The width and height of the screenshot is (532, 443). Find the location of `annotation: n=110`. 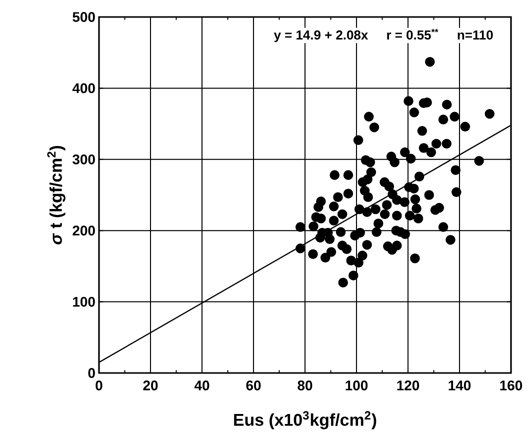

annotation: n=110 is located at coordinates (475, 35).